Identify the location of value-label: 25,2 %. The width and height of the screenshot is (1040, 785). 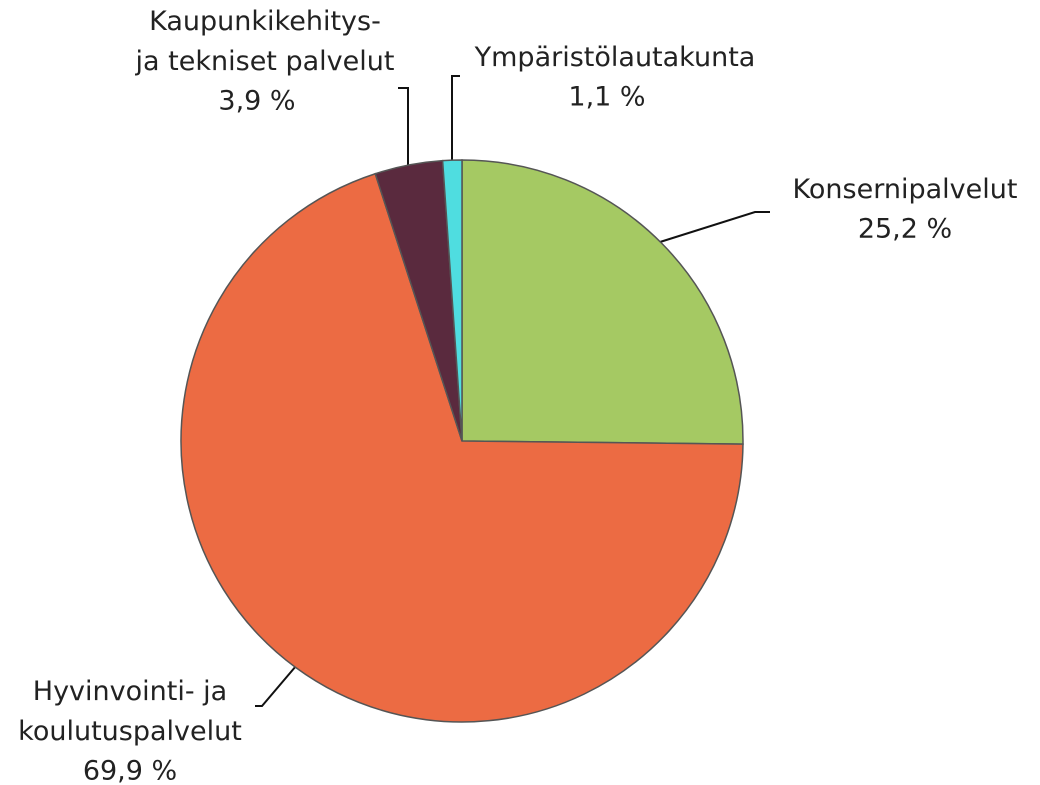
(905, 229).